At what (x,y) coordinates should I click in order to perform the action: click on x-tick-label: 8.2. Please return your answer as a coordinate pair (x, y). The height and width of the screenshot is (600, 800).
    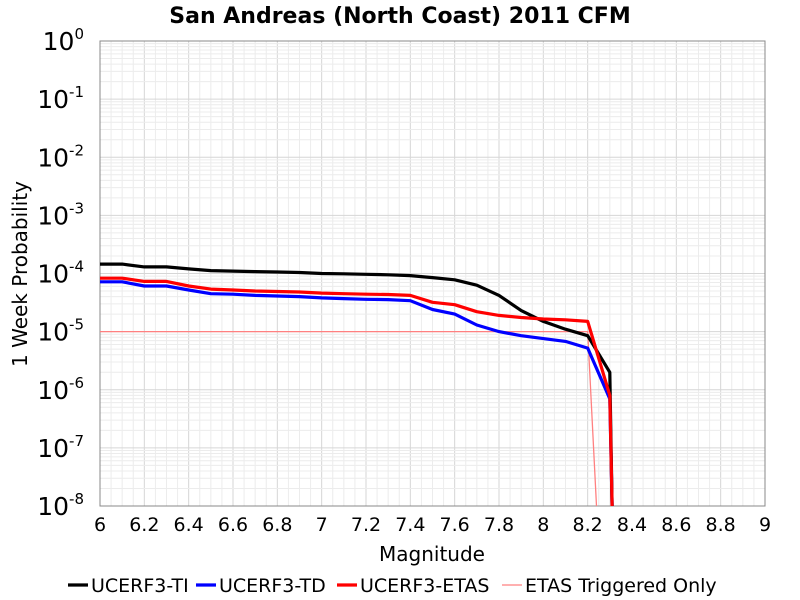
    Looking at the image, I should click on (588, 525).